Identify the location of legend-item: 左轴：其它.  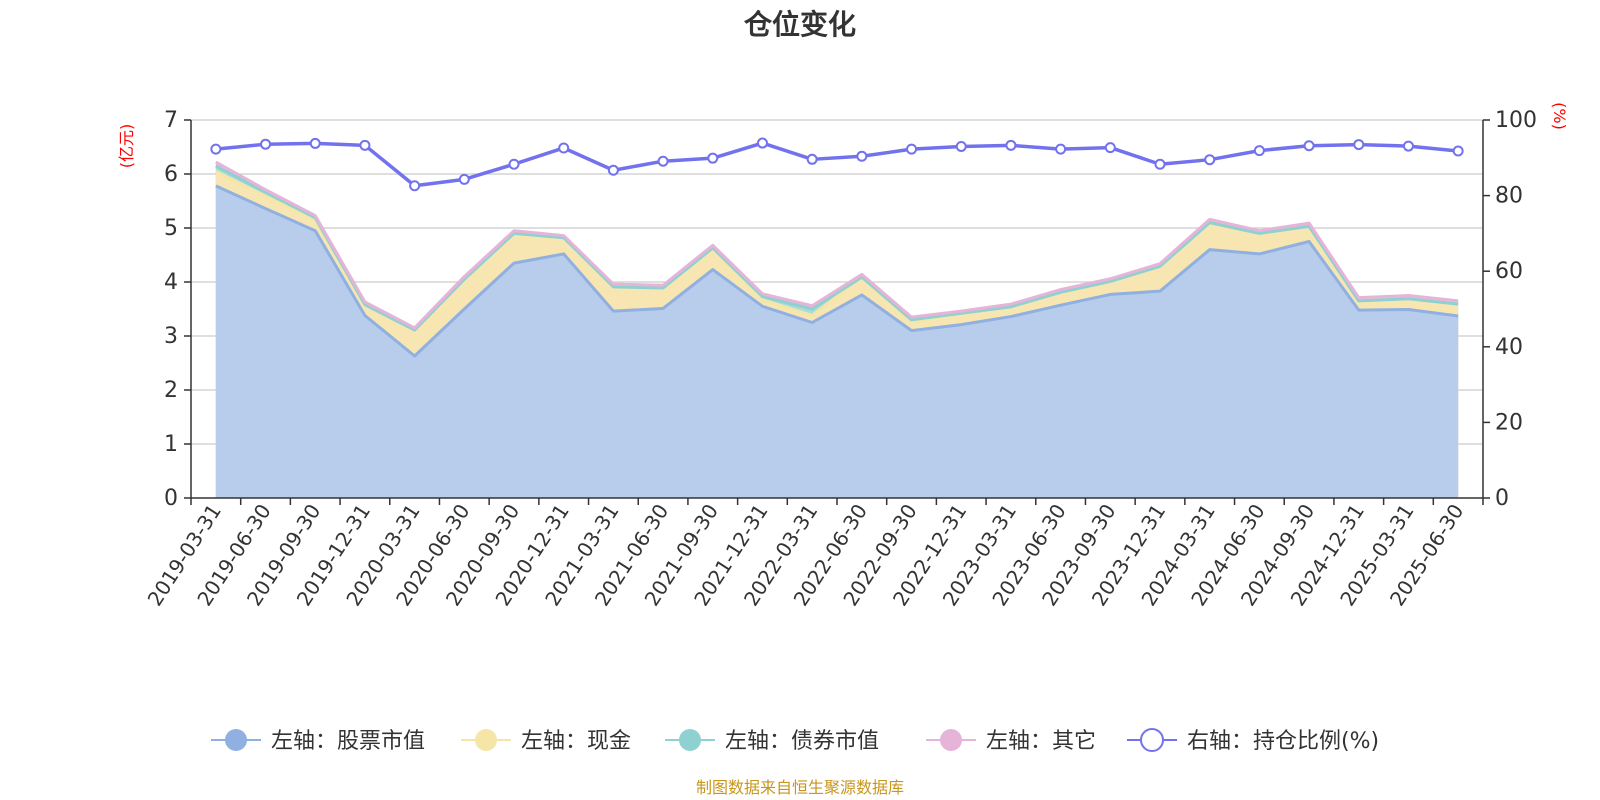
(1011, 741).